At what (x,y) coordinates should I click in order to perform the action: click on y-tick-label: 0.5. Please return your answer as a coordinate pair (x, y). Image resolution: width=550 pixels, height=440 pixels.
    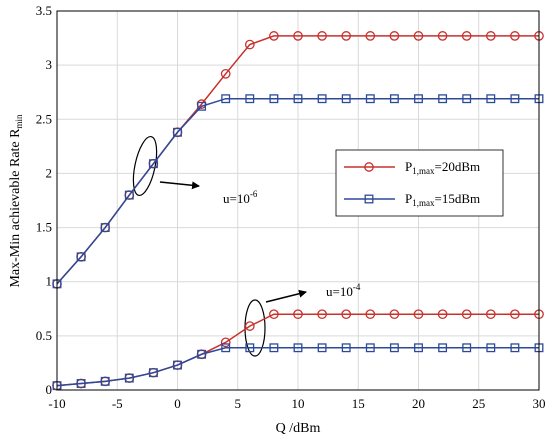
    Looking at the image, I should click on (44, 335).